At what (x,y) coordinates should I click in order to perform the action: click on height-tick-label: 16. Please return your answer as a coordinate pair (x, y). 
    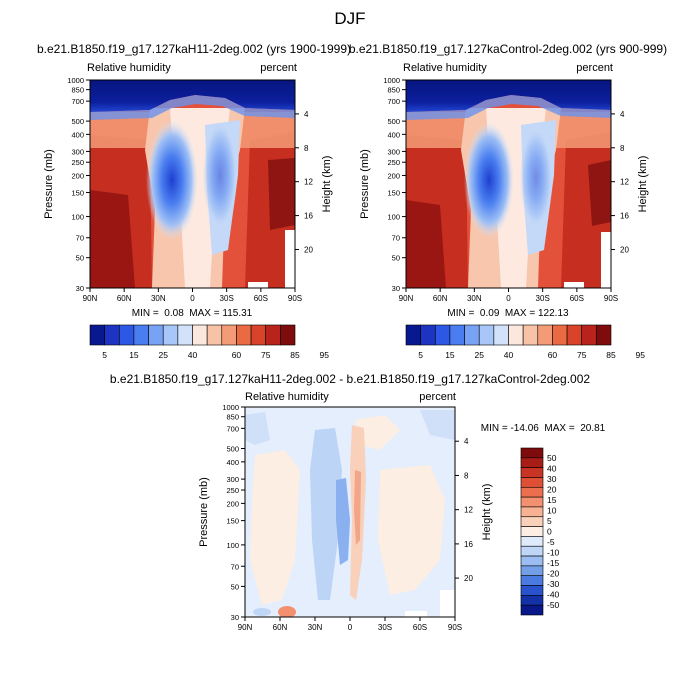
    Looking at the image, I should click on (308, 216).